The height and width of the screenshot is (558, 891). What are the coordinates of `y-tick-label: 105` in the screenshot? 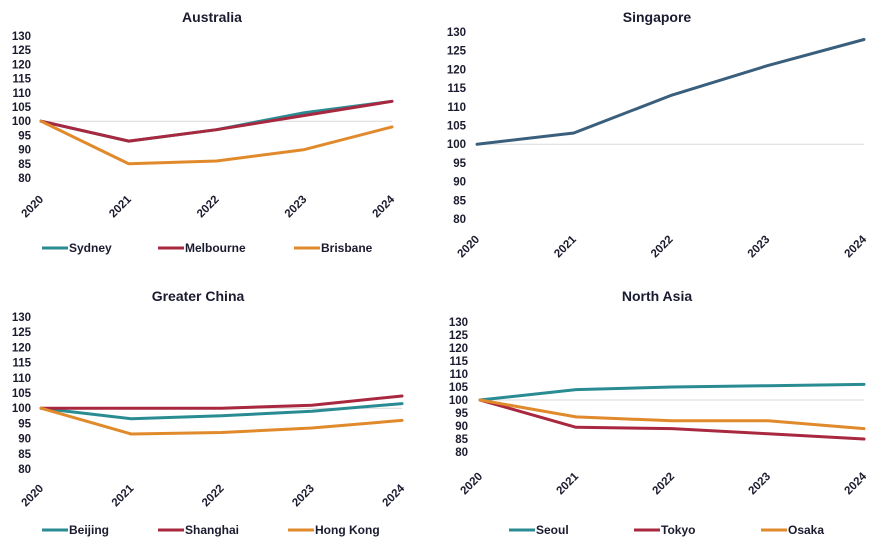 It's located at (22, 394).